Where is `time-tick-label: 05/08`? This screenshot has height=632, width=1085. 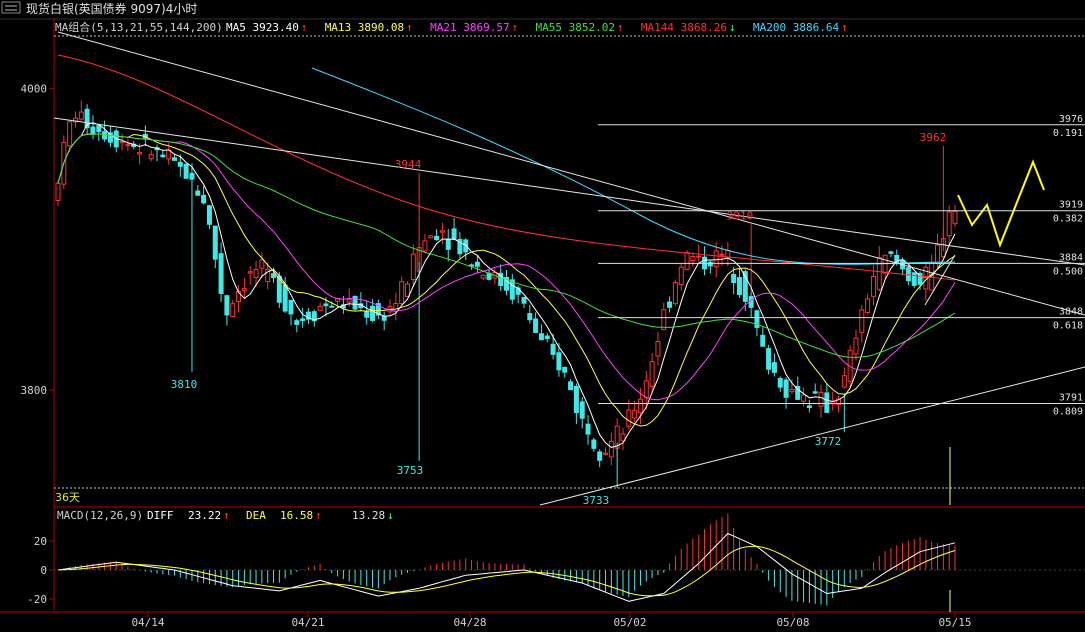
time-tick-label: 05/08 is located at coordinates (792, 622).